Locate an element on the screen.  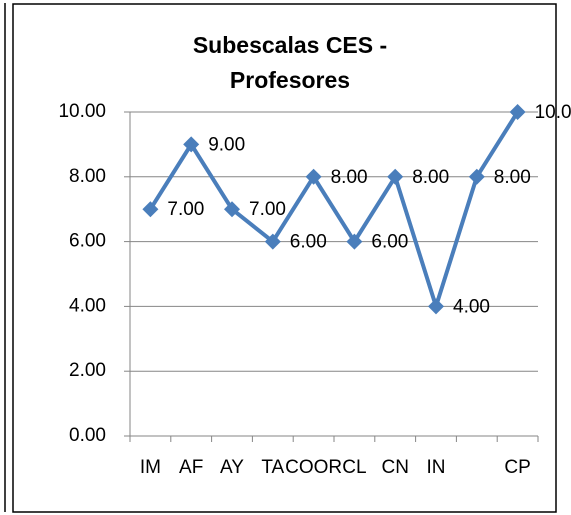
y-tick-label: 2.00 is located at coordinates (87, 370).